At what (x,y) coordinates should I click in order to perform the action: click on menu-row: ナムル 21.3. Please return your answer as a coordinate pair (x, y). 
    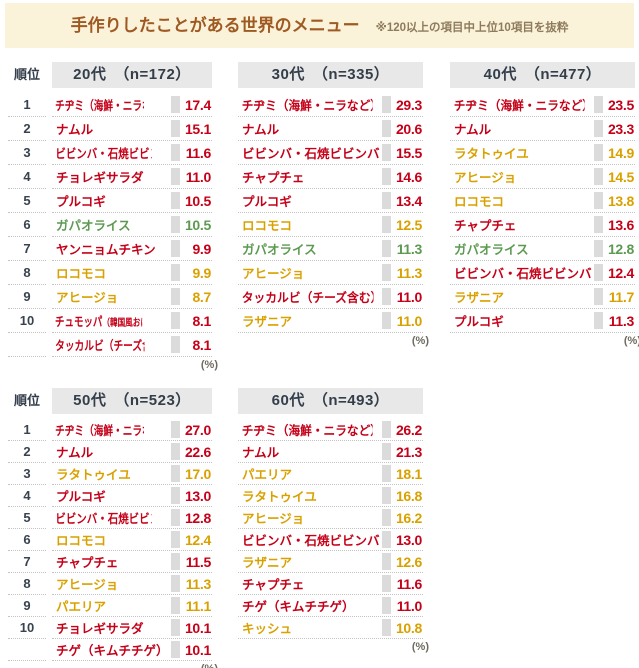
    Looking at the image, I should click on (330, 452).